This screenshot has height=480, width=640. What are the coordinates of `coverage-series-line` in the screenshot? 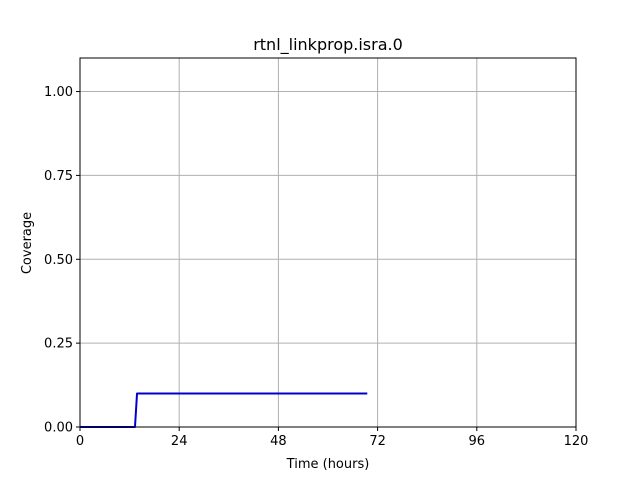 It's located at (224, 410).